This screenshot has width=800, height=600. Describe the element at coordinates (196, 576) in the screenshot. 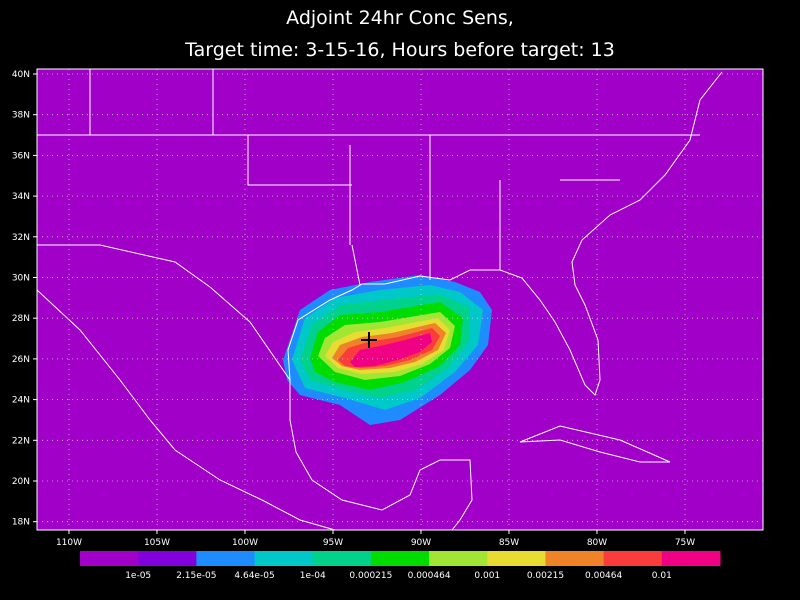

I see `colorbar-label: 2.15e-05` at that location.